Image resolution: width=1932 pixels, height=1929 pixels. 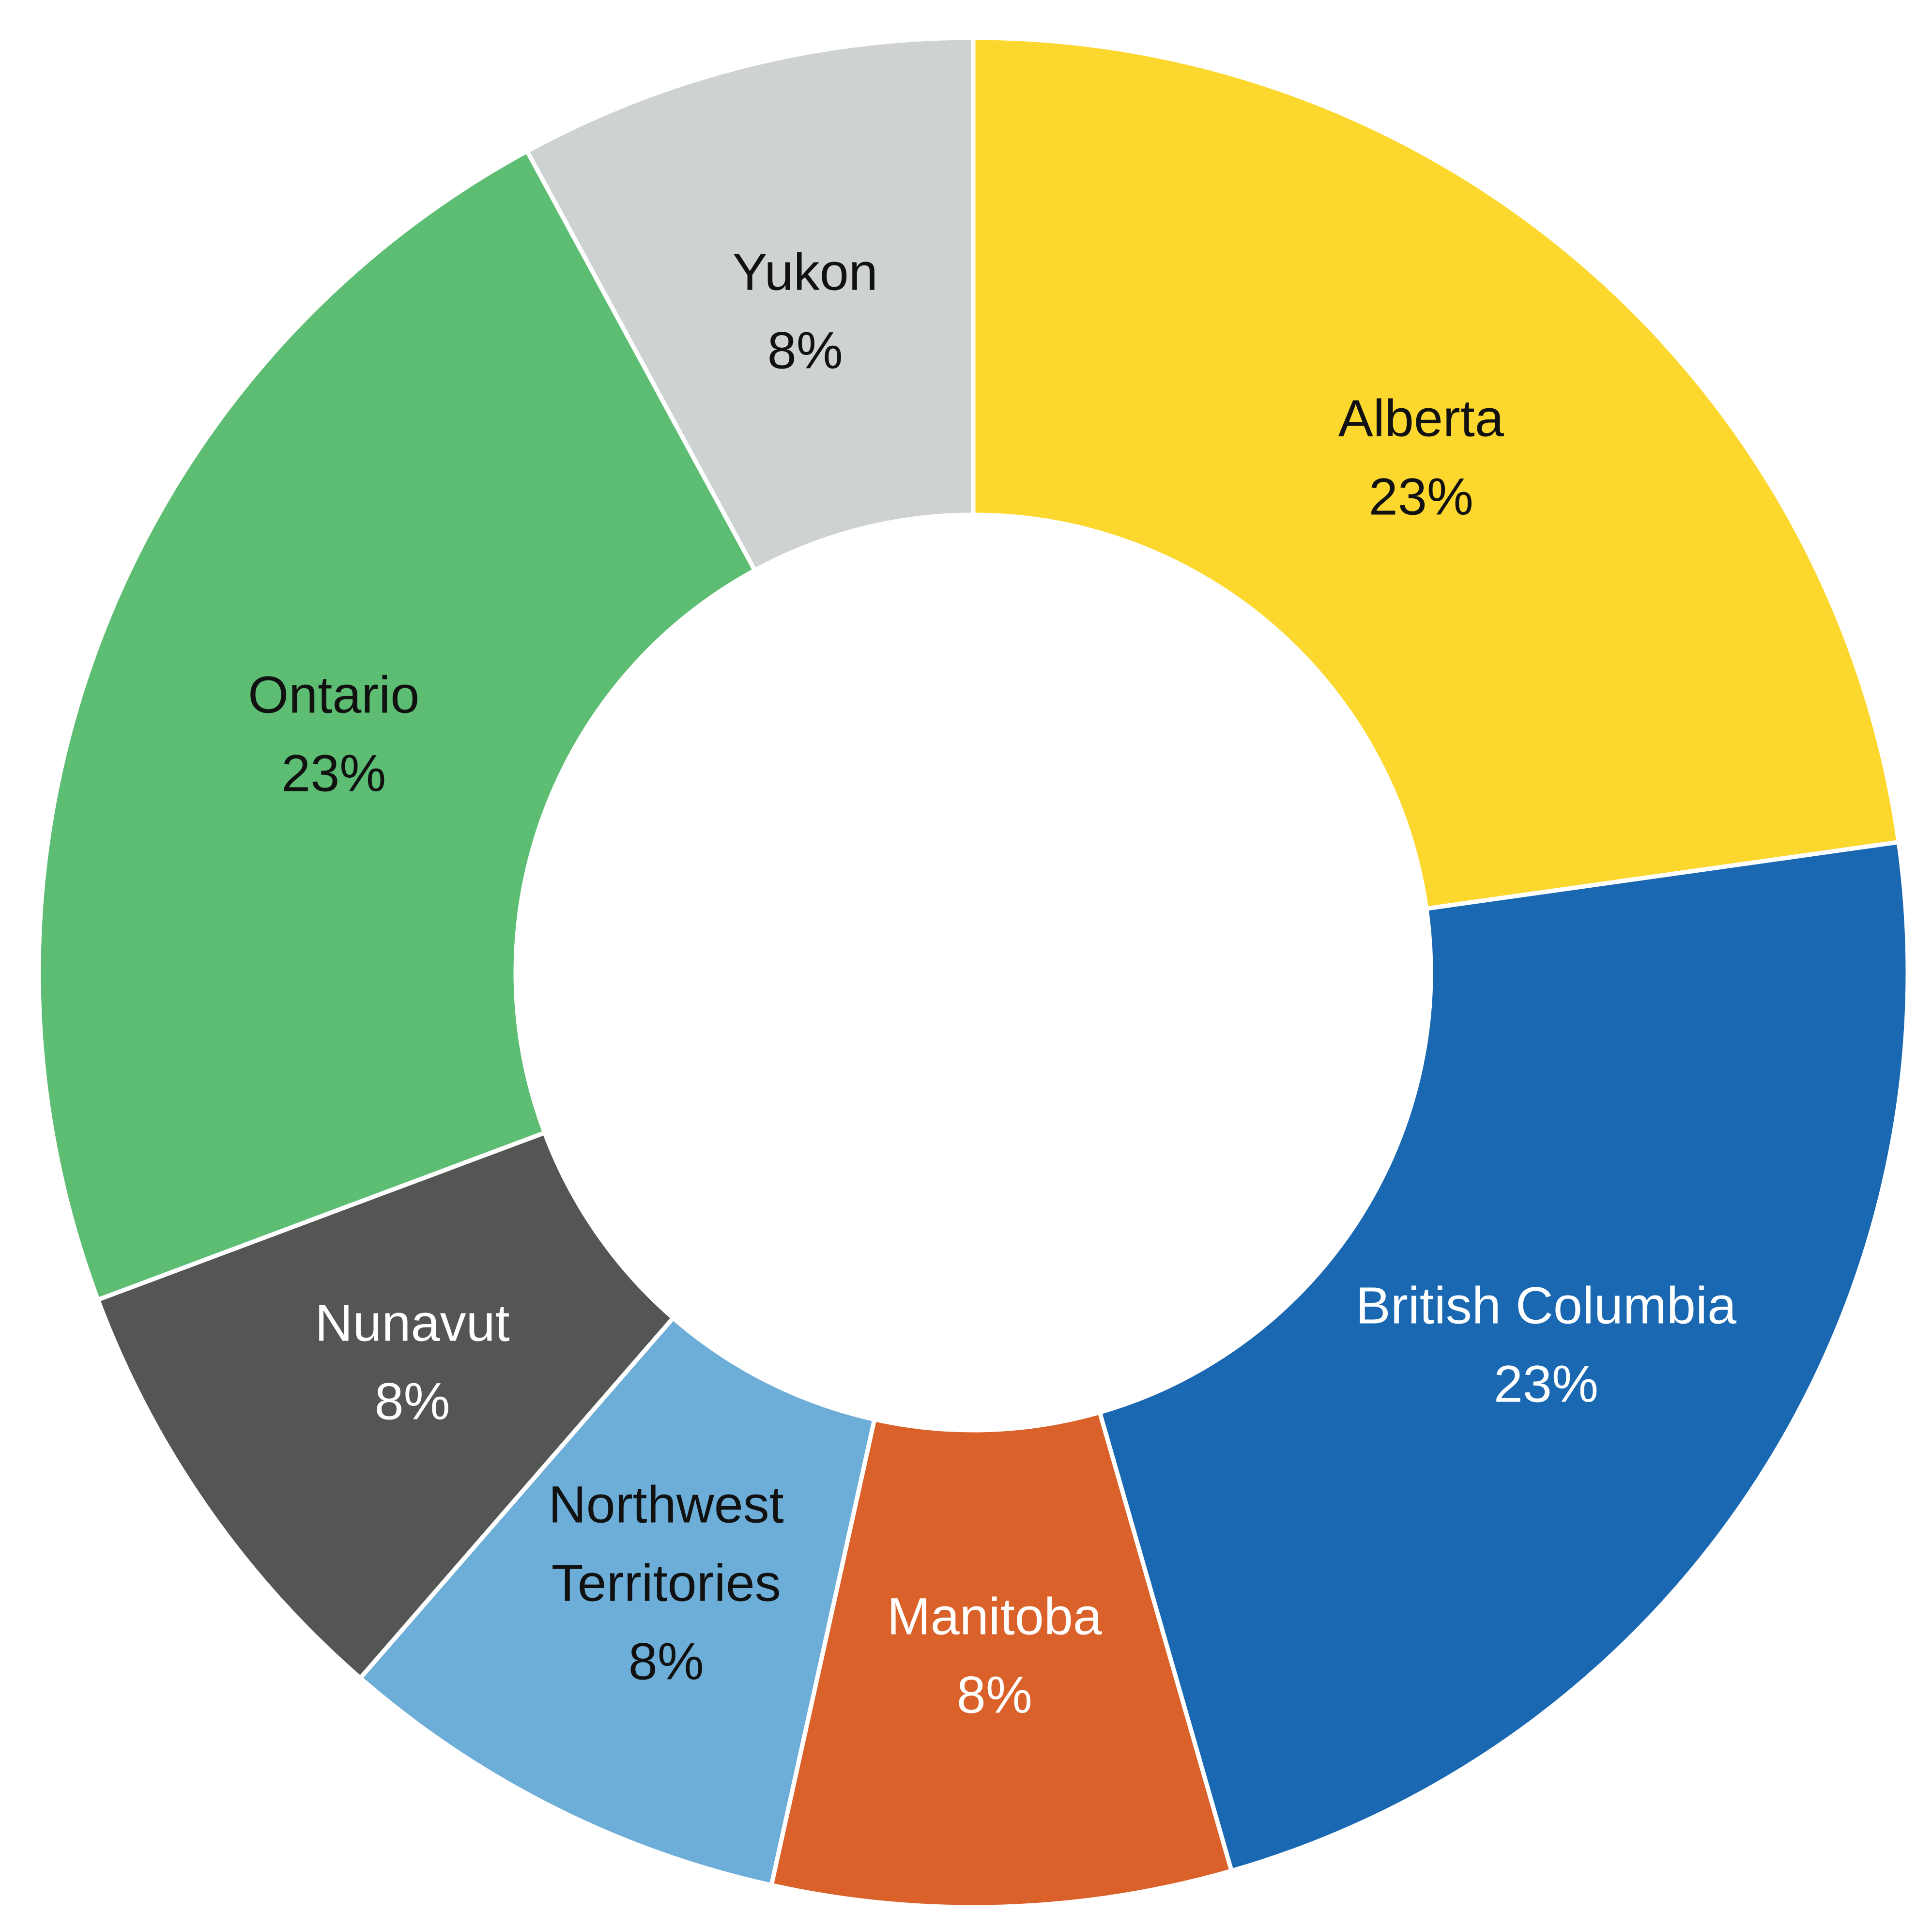 What do you see at coordinates (412, 1361) in the screenshot?
I see `slice-label-nunavut: Nunavut 8%` at bounding box center [412, 1361].